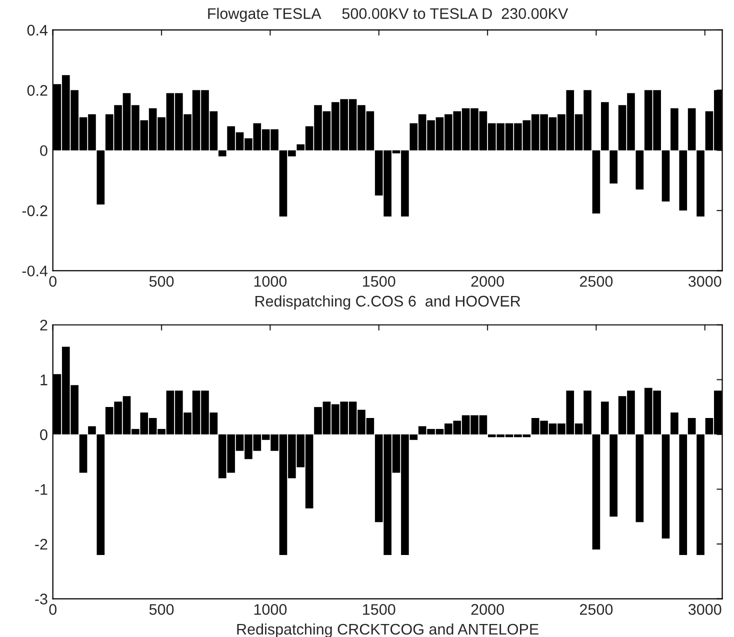 This screenshot has width=734, height=637. Describe the element at coordinates (44, 325) in the screenshot. I see `y-tick-label: 2` at that location.